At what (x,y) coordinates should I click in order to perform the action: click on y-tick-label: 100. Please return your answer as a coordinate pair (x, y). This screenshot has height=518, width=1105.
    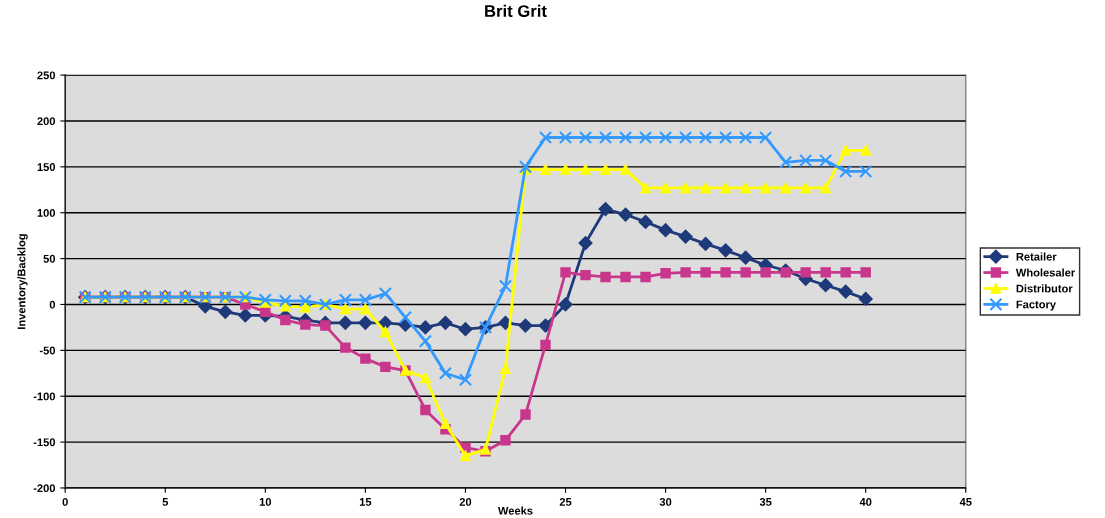
    Looking at the image, I should click on (46, 212).